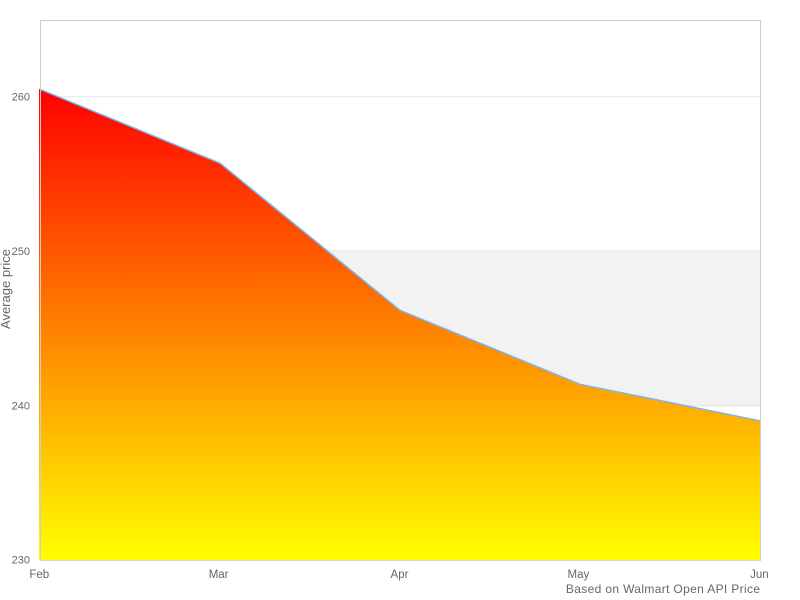 The image size is (800, 600). What do you see at coordinates (6, 289) in the screenshot?
I see `svg-text: Average price` at bounding box center [6, 289].